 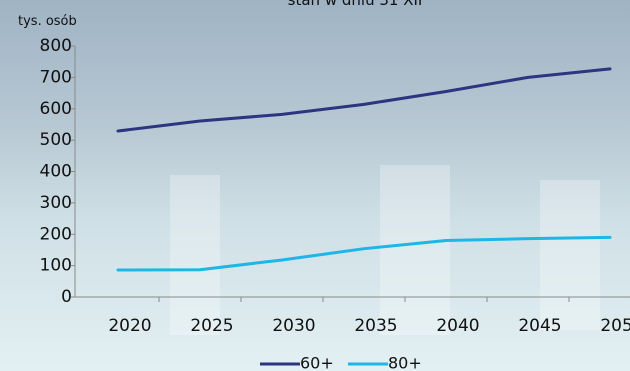 What do you see at coordinates (56, 203) in the screenshot?
I see `y-tick-label: 300` at bounding box center [56, 203].